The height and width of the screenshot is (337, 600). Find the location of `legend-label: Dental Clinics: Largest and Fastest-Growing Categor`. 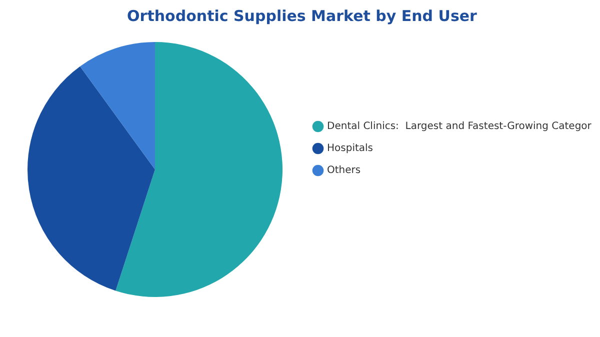

legend-label: Dental Clinics: Largest and Fastest-Growing Categor is located at coordinates (459, 126).